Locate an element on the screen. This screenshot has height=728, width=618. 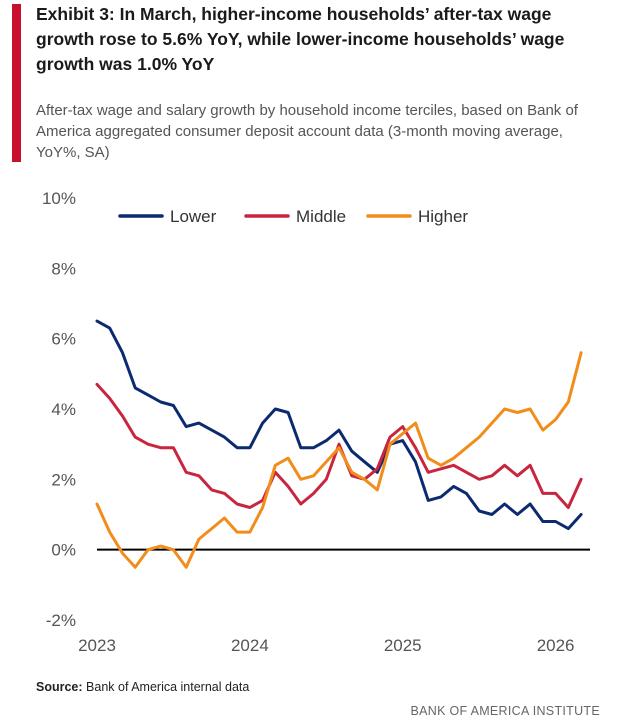
y-tick-label: 4% is located at coordinates (63, 409).